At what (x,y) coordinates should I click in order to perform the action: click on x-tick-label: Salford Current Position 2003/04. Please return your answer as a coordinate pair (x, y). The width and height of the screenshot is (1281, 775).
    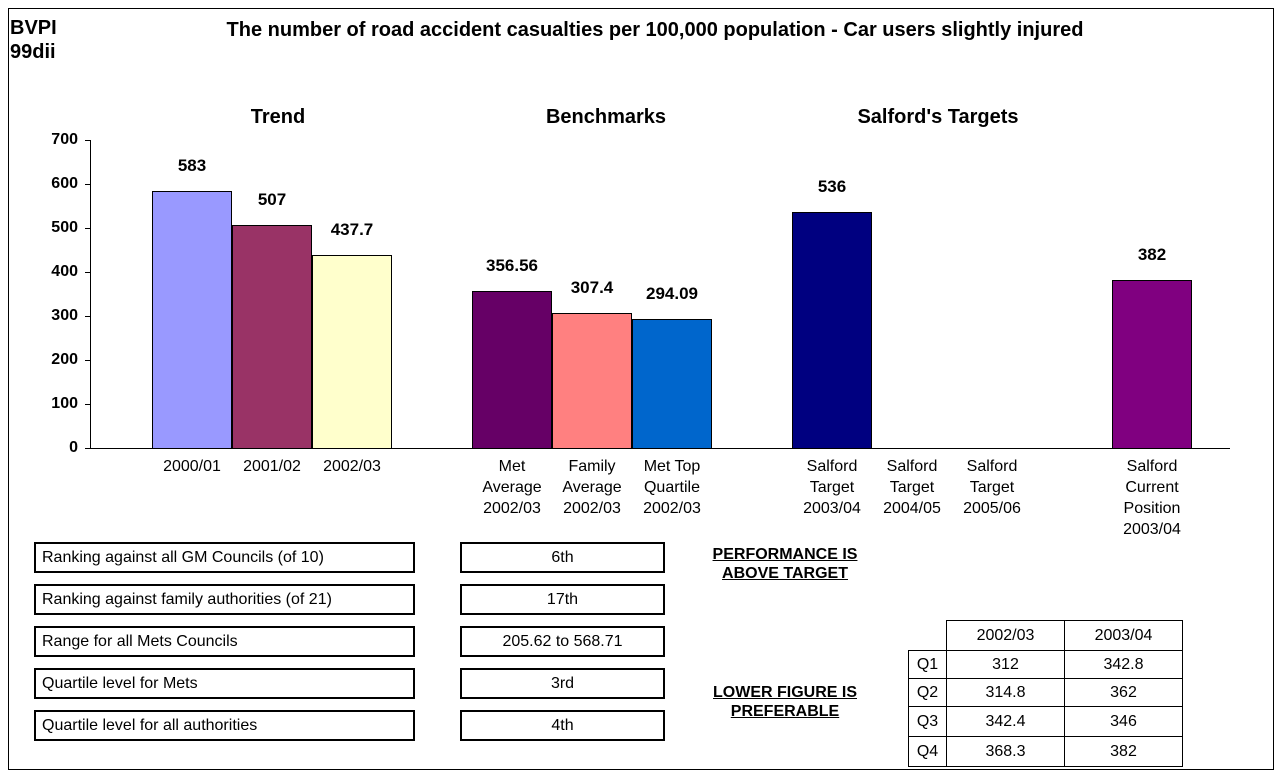
    Looking at the image, I should click on (1152, 498).